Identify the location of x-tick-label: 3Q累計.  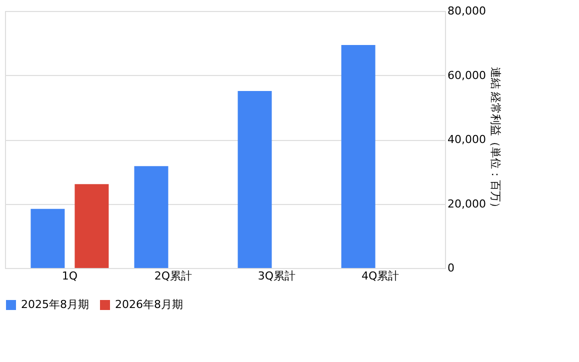
(277, 276).